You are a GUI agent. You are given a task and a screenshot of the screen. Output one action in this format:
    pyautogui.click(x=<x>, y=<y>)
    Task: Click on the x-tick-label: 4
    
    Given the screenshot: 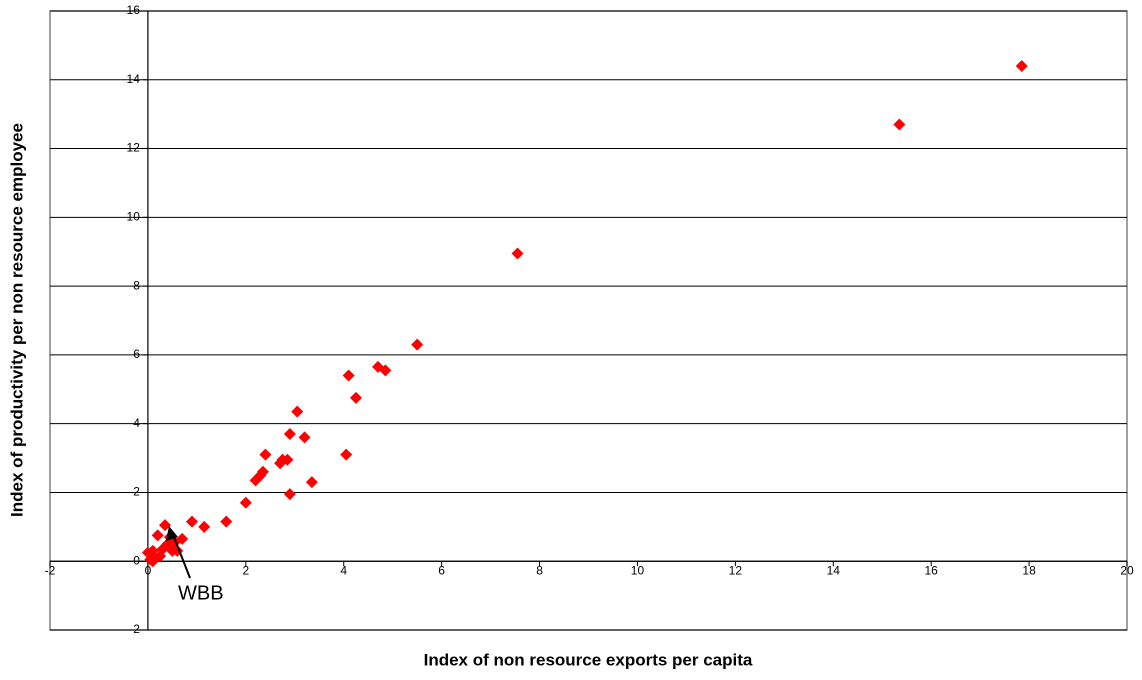 What is the action you would take?
    pyautogui.click(x=343, y=570)
    